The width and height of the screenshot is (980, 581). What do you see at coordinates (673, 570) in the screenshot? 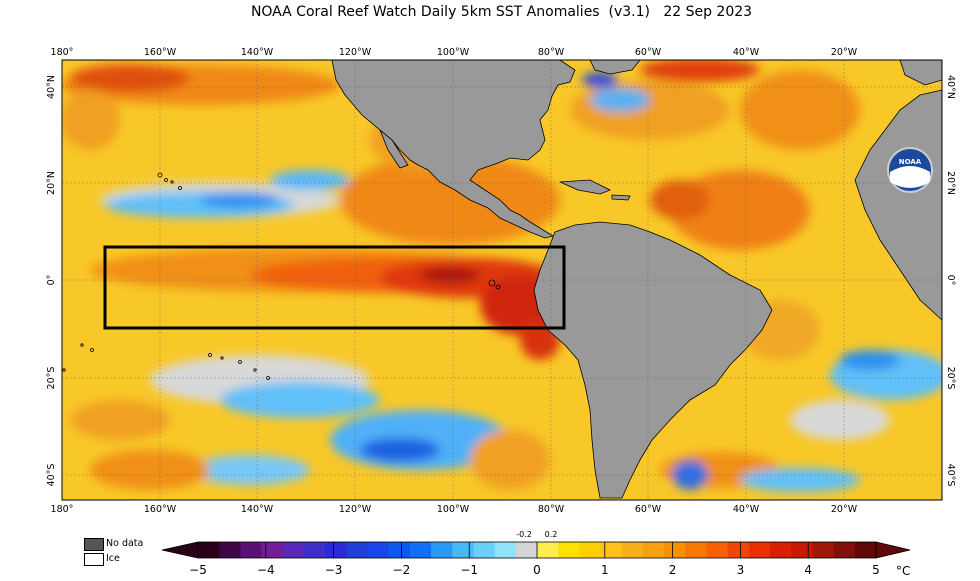
I see `colorbar-tick-label: 2` at bounding box center [673, 570].